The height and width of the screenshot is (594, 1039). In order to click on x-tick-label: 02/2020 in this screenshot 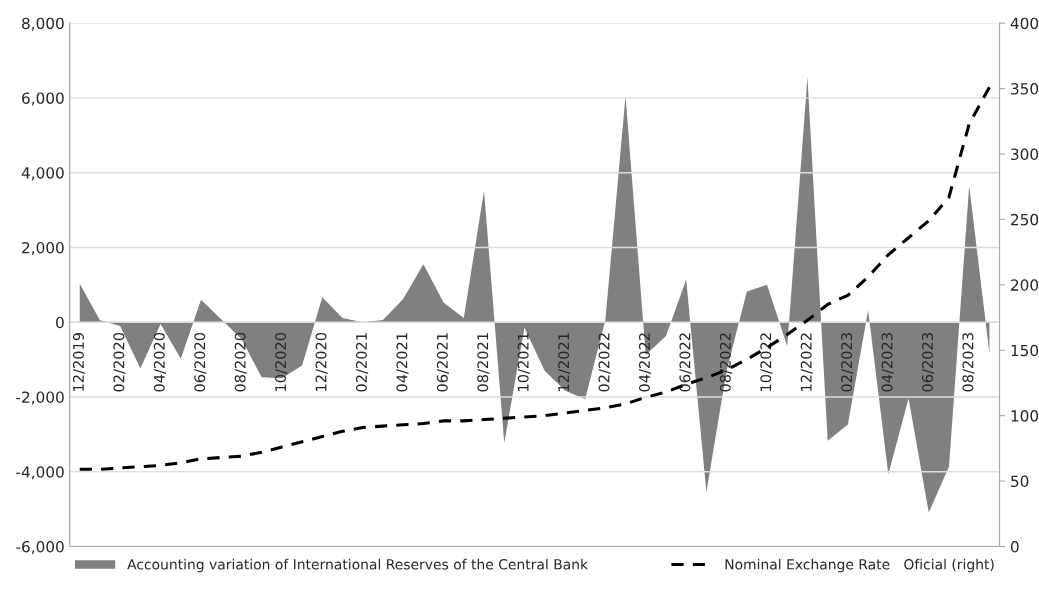, I will do `click(119, 362)`.